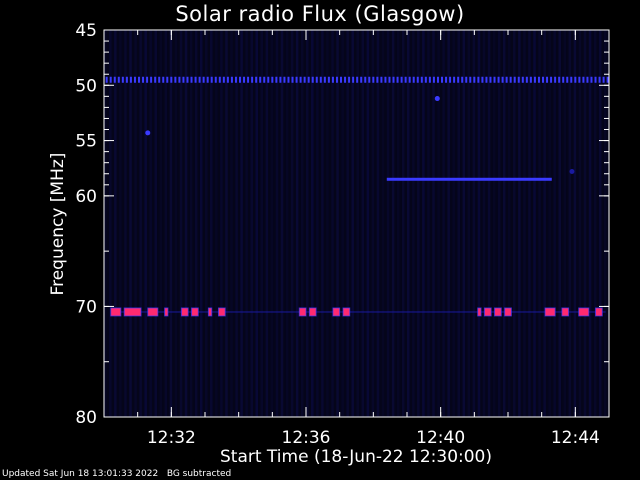  What do you see at coordinates (171, 438) in the screenshot?
I see `x-tick-label: 12:32` at bounding box center [171, 438].